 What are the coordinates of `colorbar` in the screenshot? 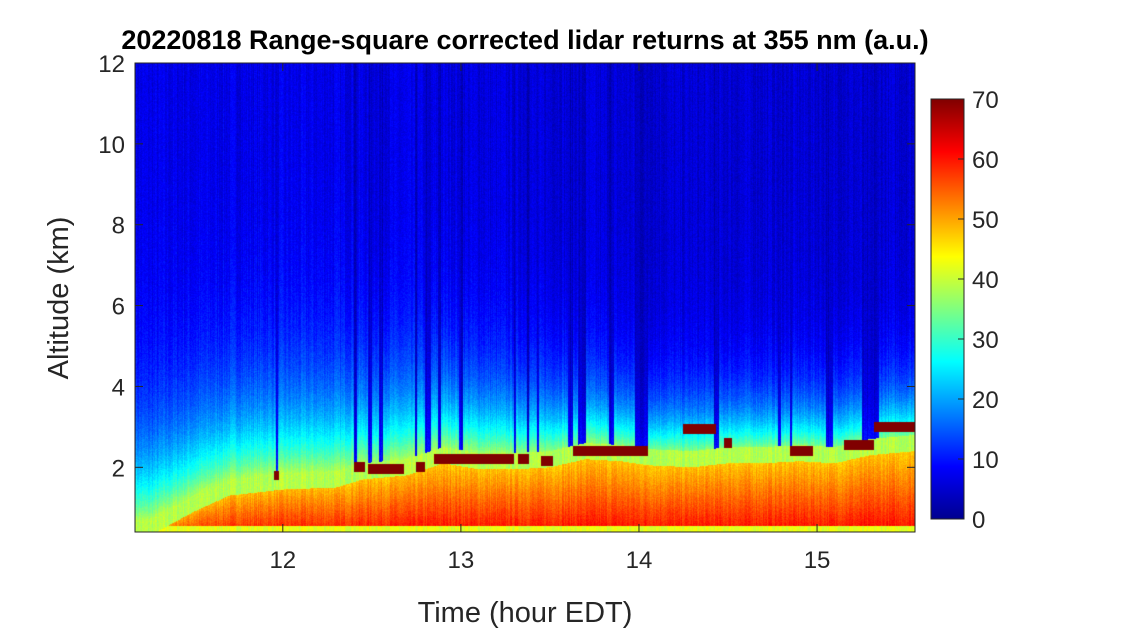 It's located at (947, 309).